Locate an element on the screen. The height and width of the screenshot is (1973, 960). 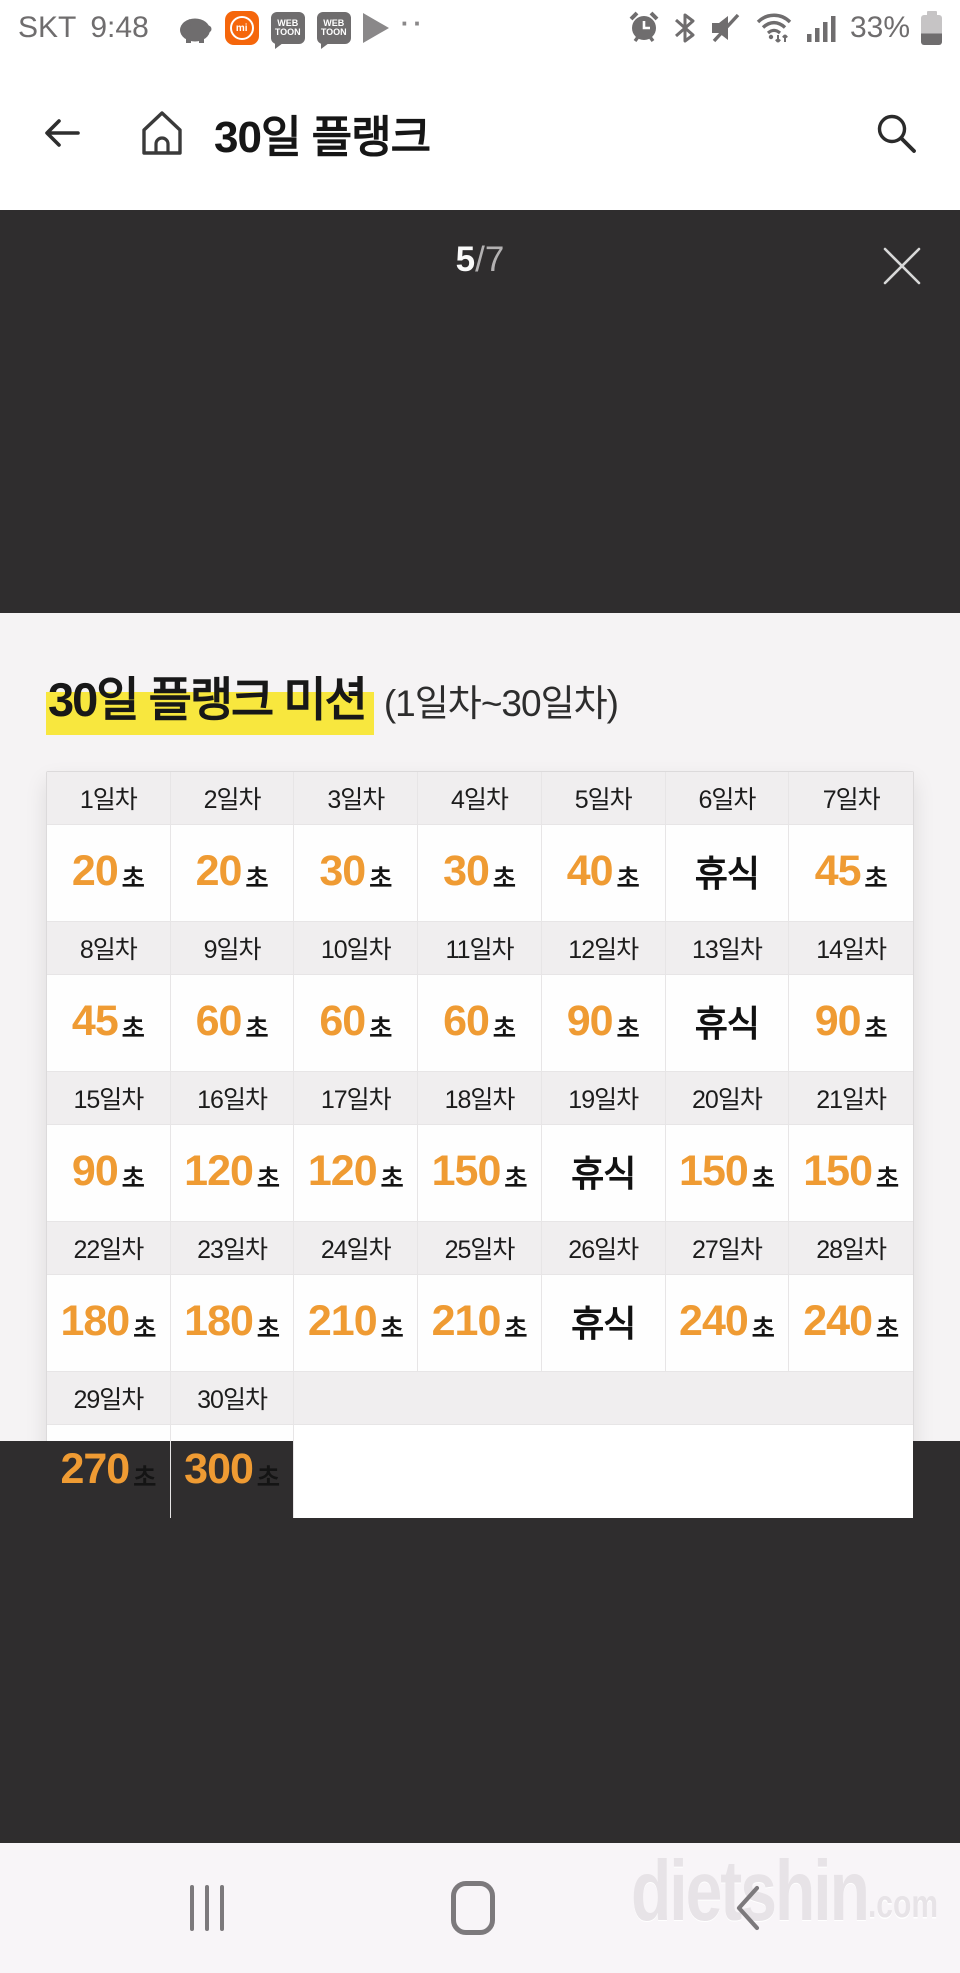
watermark-suffix: .com is located at coordinates (902, 1905).